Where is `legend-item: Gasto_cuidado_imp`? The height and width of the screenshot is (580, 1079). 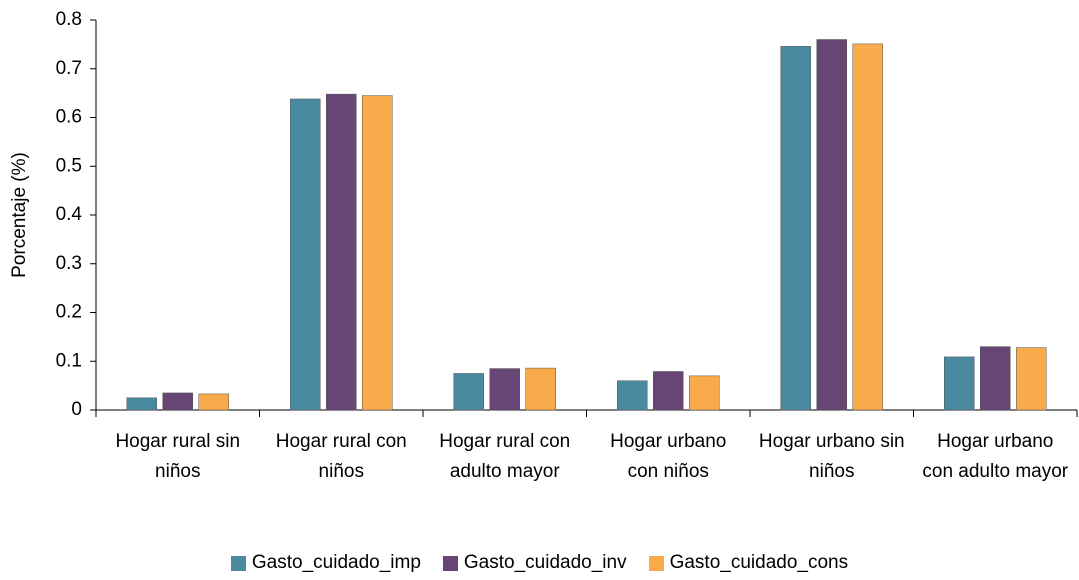 legend-item: Gasto_cuidado_imp is located at coordinates (325, 563).